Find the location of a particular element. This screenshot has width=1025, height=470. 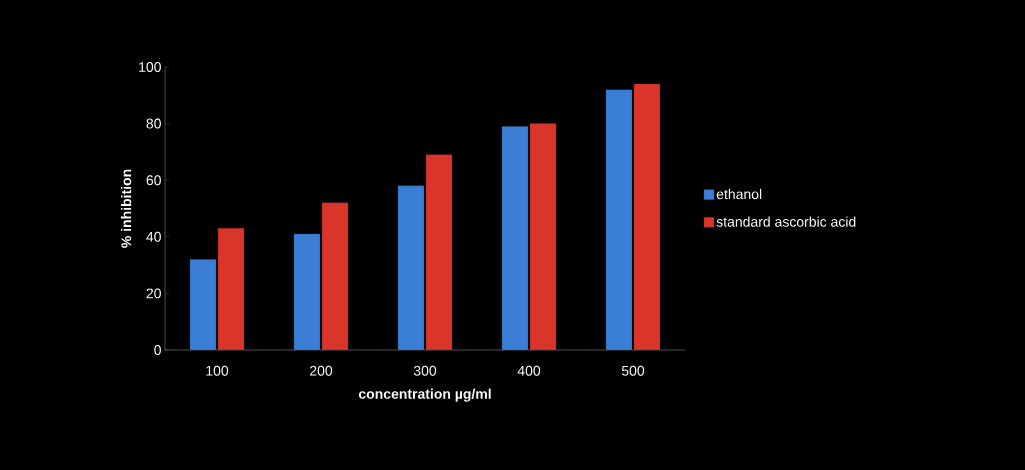

y-tick-label: 100 is located at coordinates (150, 67).